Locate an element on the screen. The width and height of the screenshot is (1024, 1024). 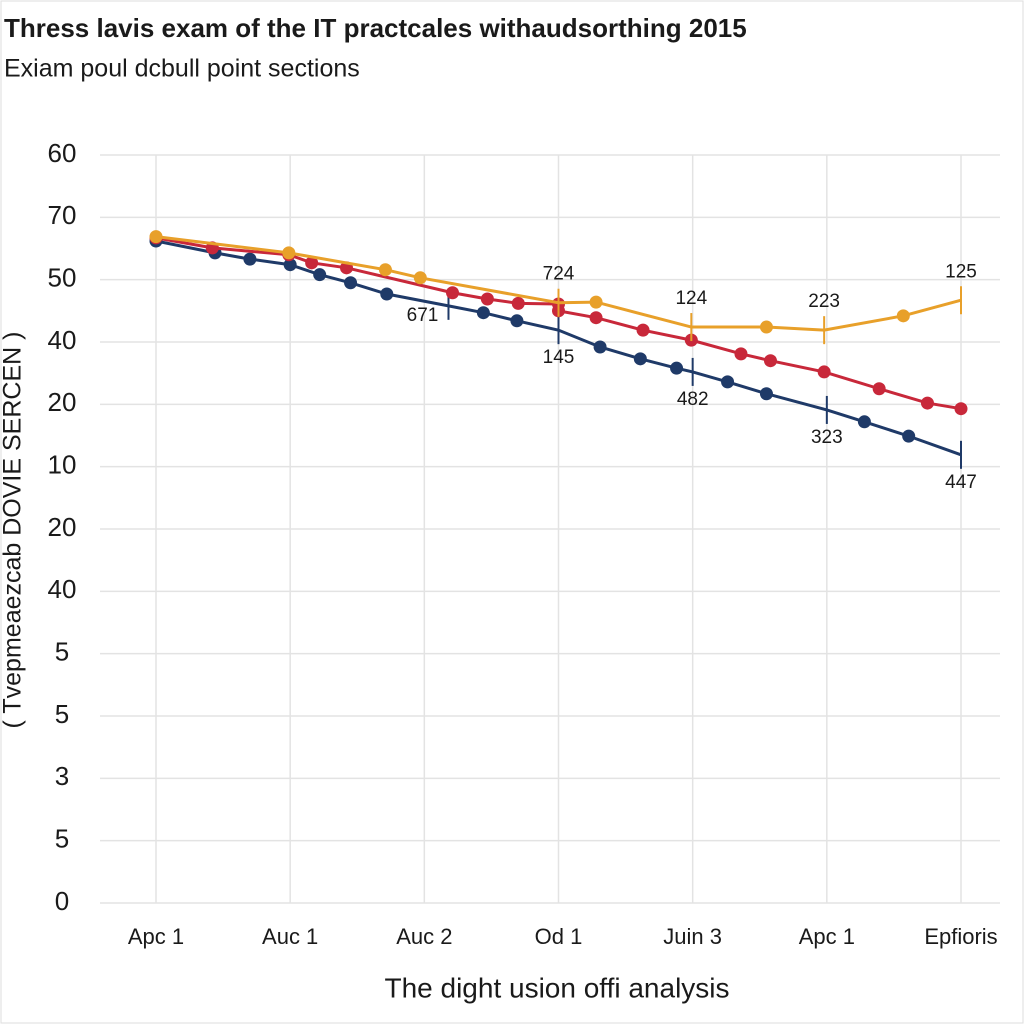
point-note: 125 is located at coordinates (961, 271).